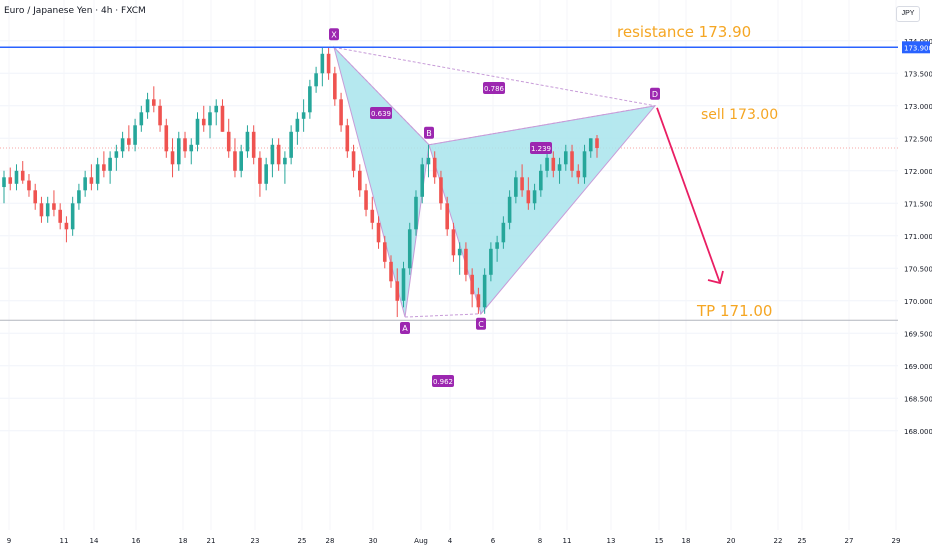 This screenshot has width=932, height=550. What do you see at coordinates (9, 541) in the screenshot?
I see `x-tick-label: 9` at bounding box center [9, 541].